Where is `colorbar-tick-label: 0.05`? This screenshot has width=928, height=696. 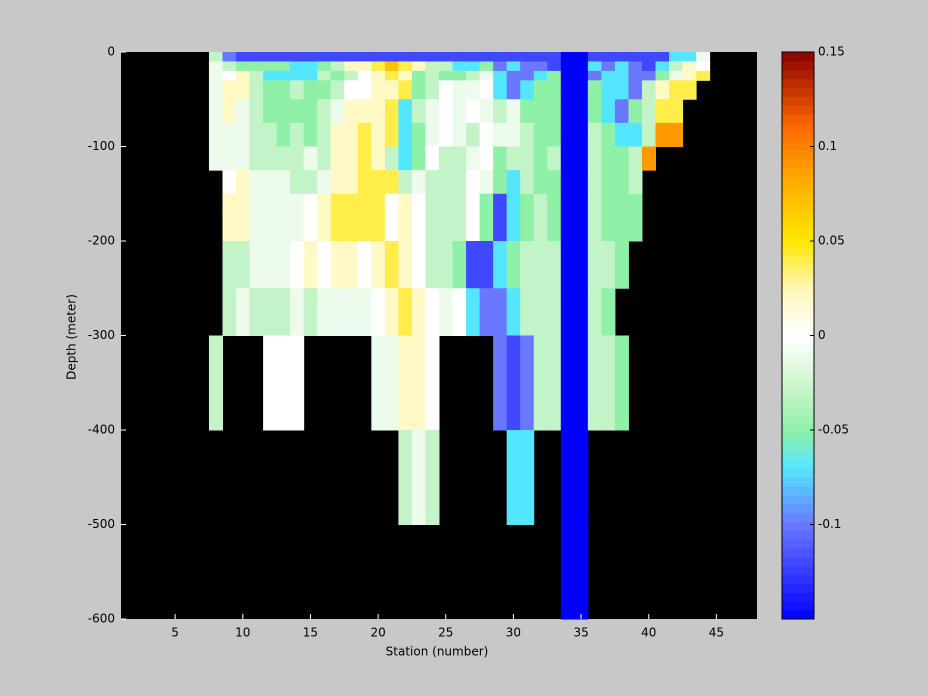
colorbar-tick-label: 0.05 is located at coordinates (831, 241).